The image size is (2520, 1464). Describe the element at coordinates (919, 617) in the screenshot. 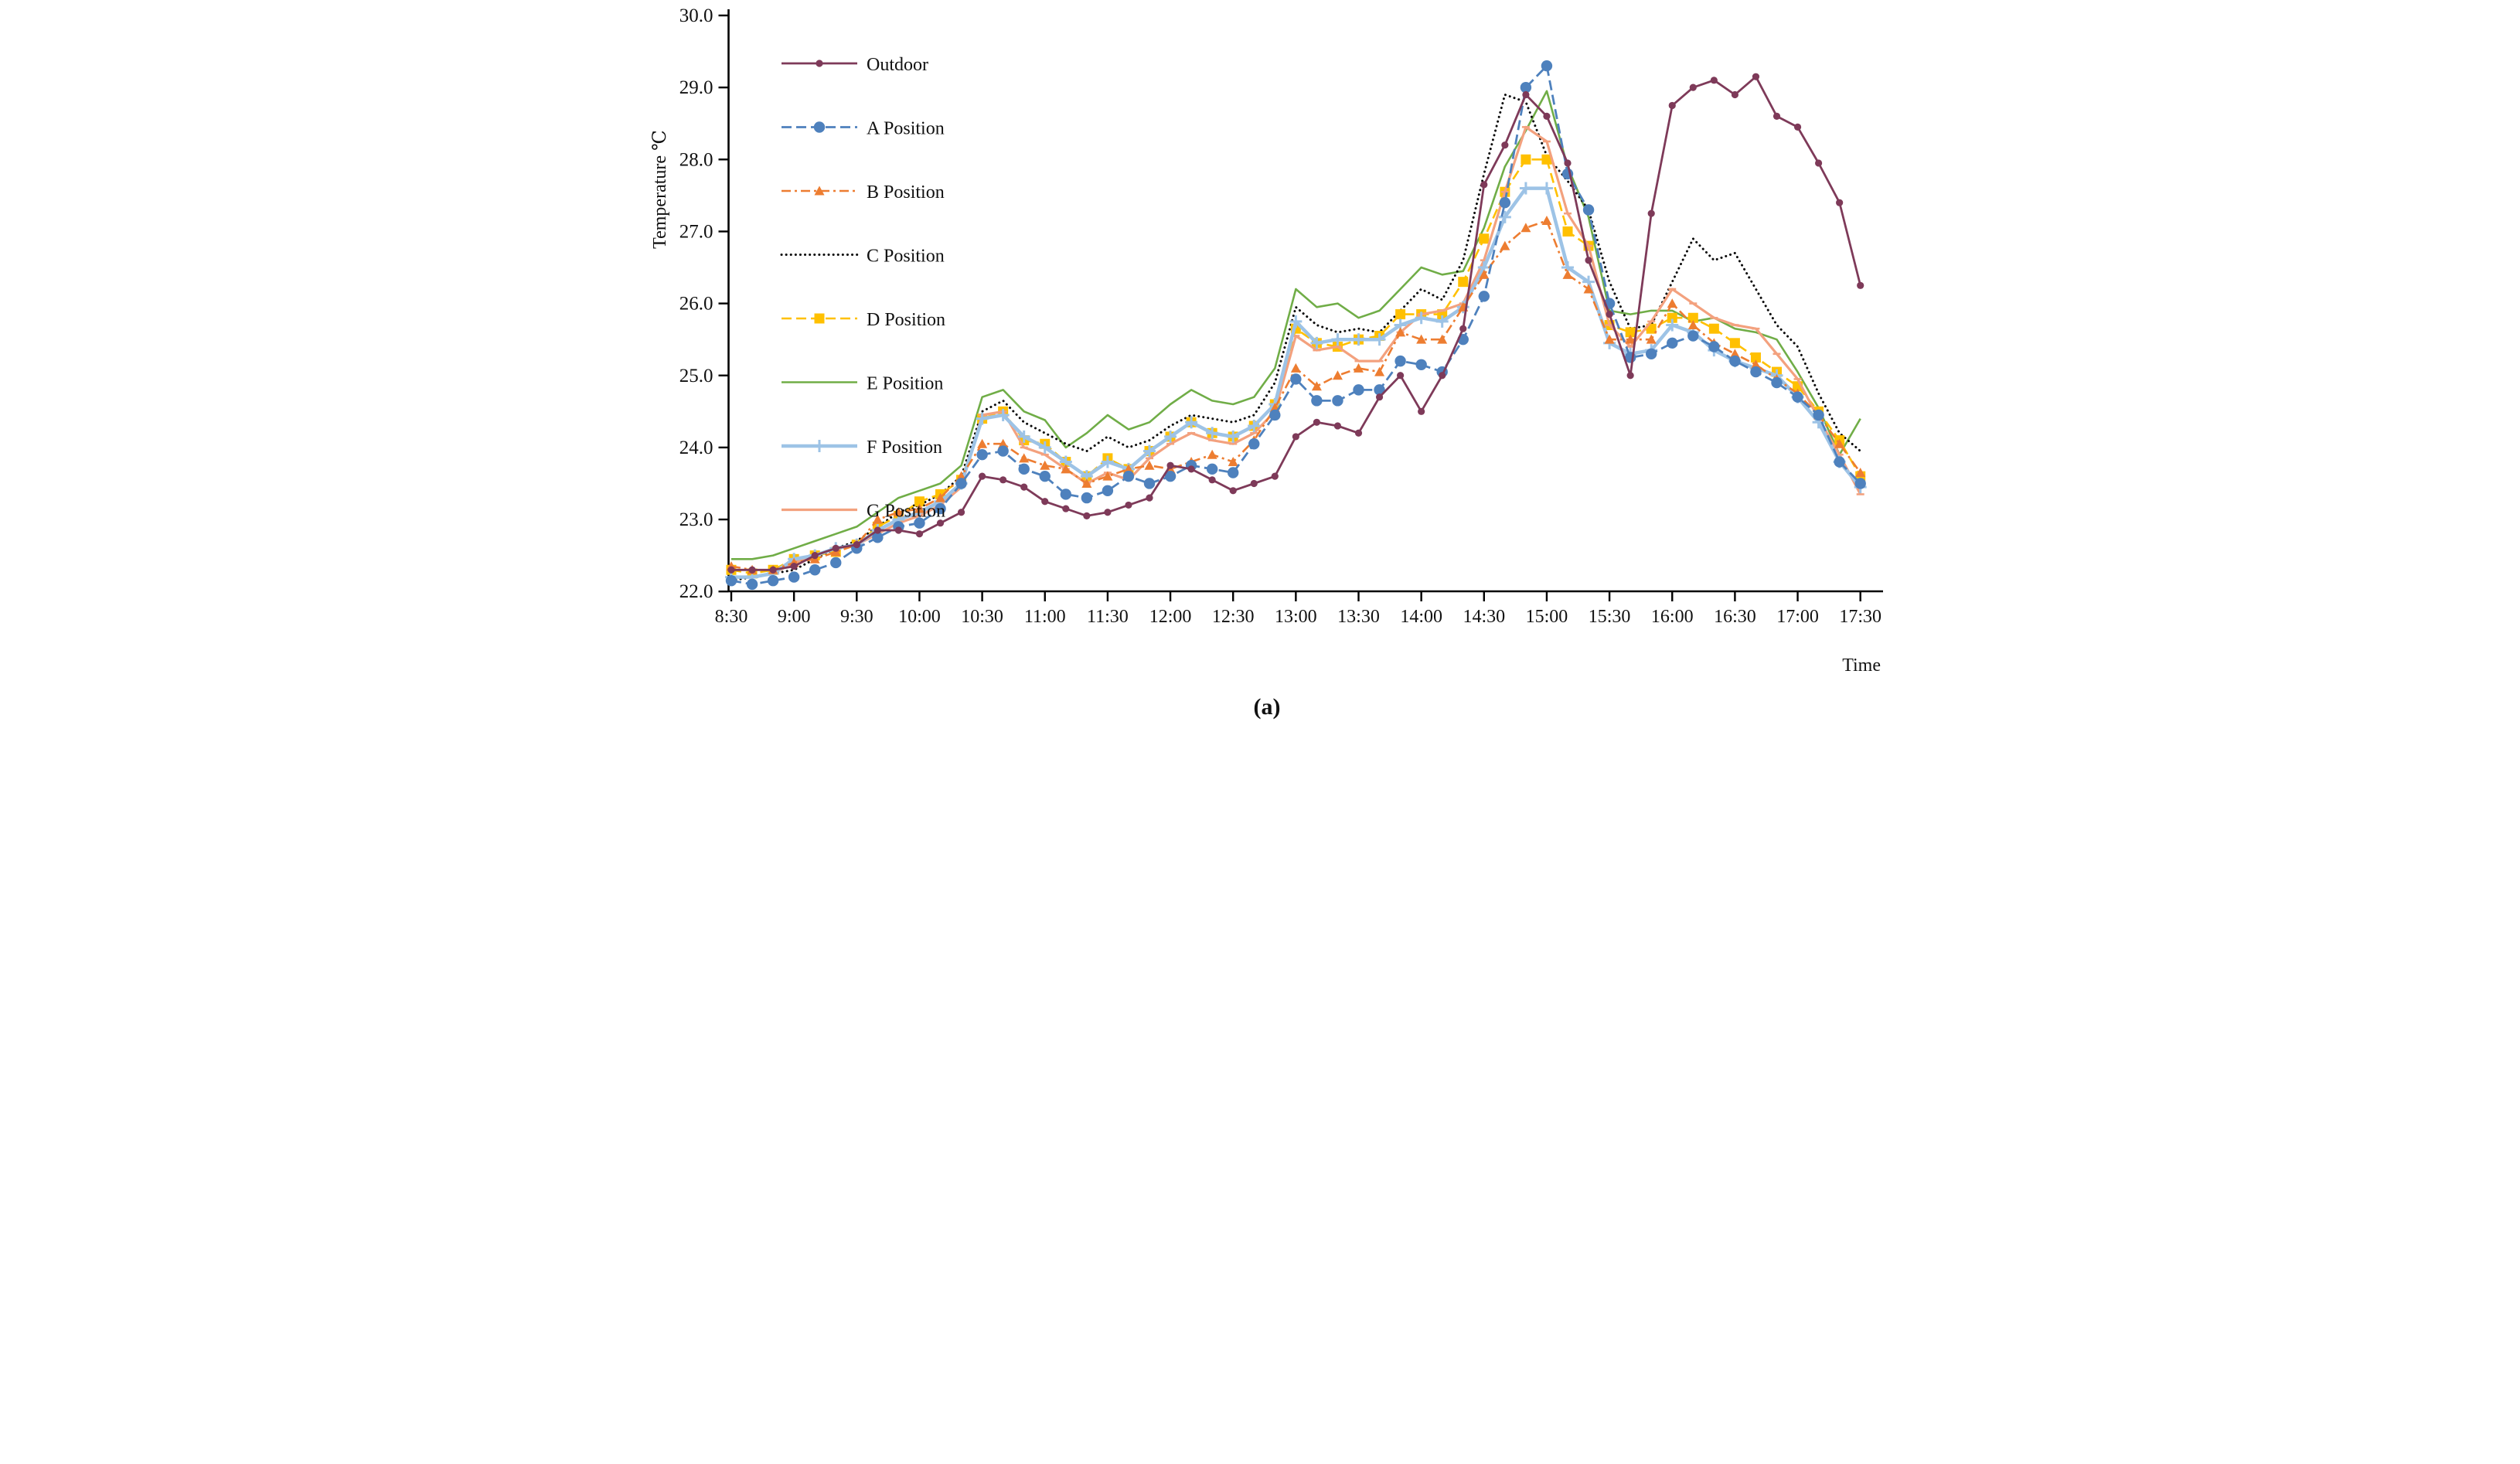

I see `x-tick-label: 10:00` at that location.